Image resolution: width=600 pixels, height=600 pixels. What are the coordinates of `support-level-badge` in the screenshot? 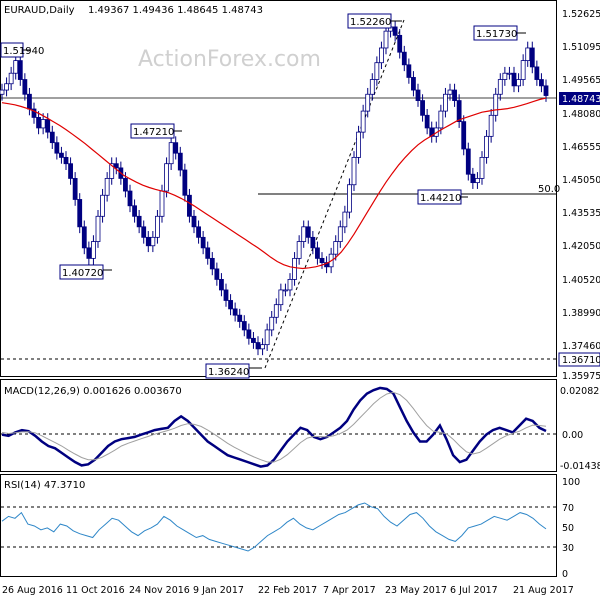 It's located at (579, 359).